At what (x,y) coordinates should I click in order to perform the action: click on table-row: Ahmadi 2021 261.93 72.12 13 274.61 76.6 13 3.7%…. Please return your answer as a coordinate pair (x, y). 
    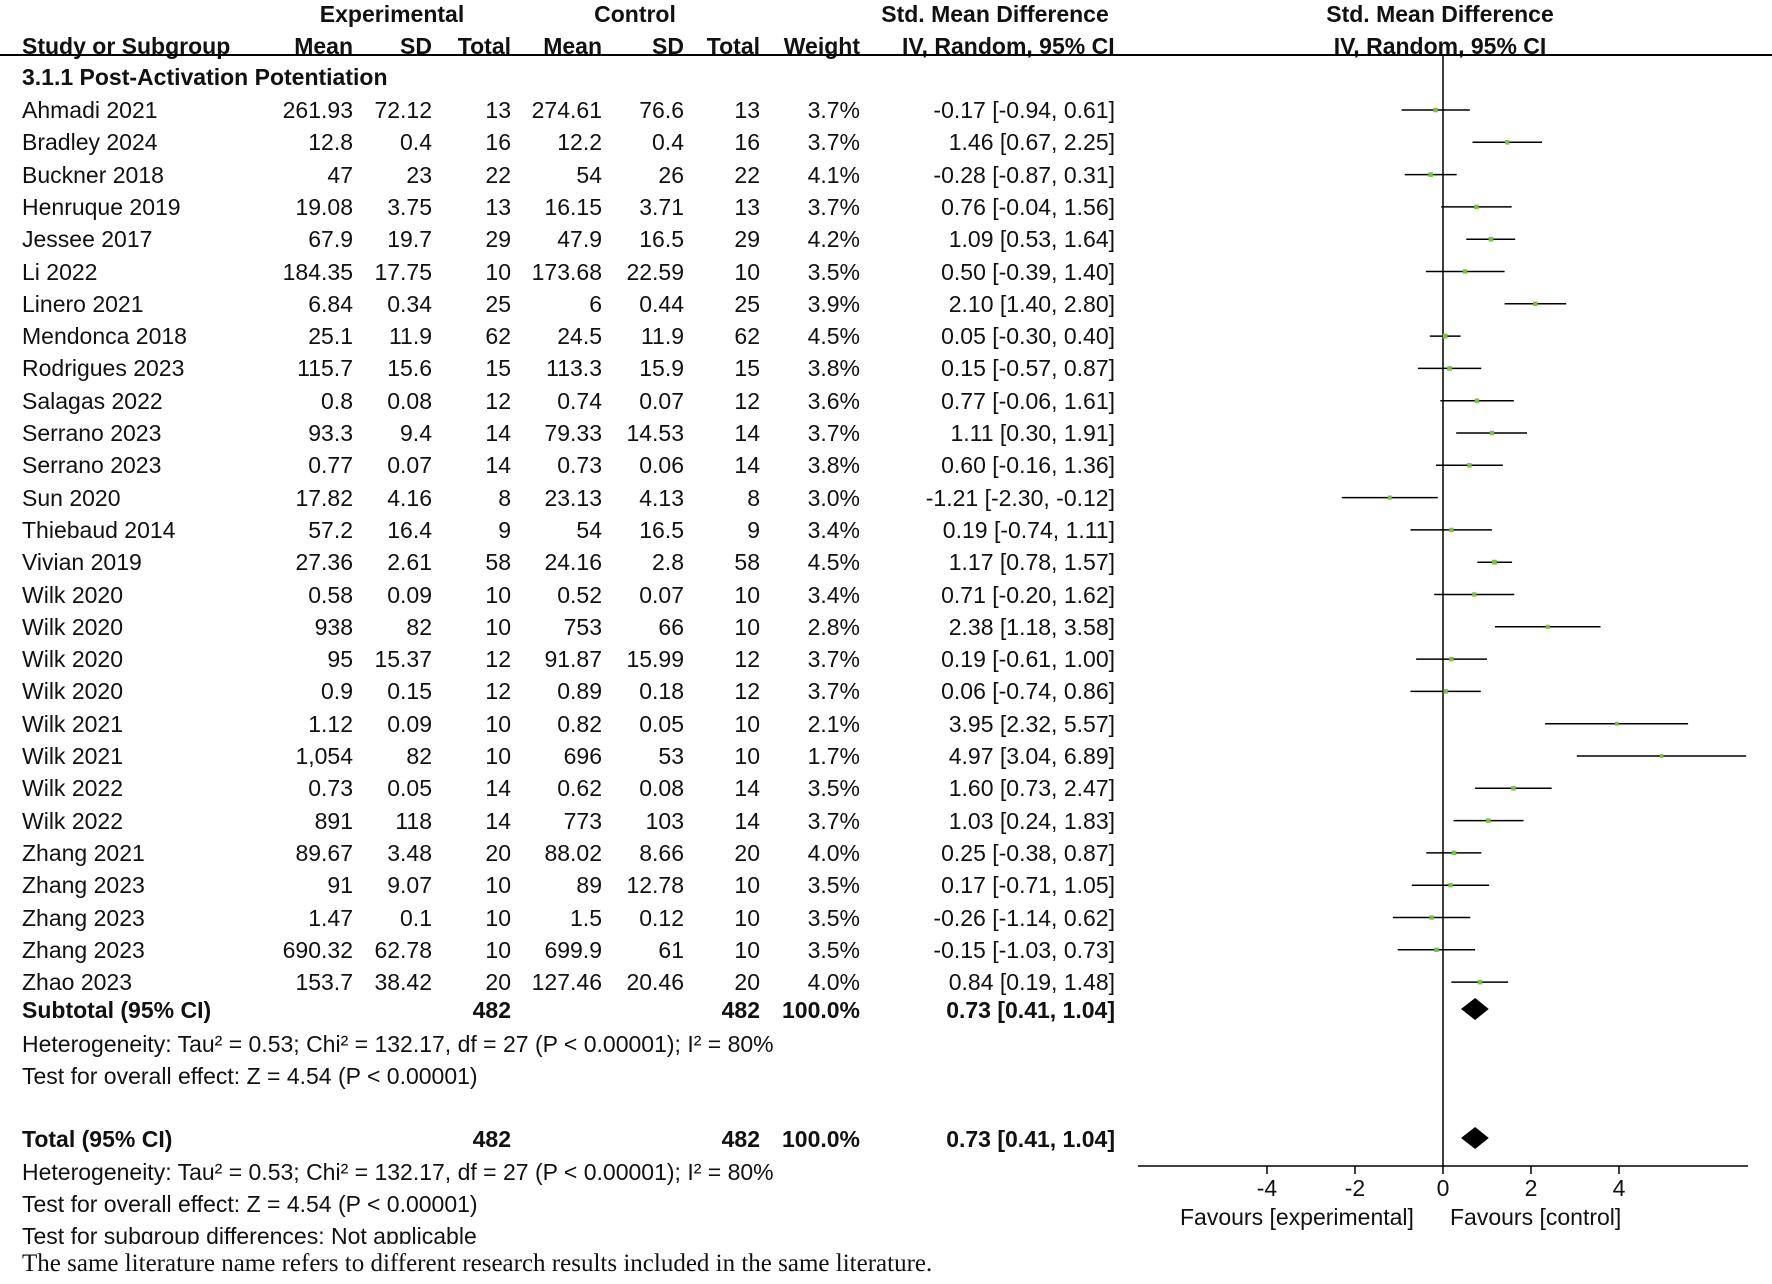
    Looking at the image, I should click on (570, 112).